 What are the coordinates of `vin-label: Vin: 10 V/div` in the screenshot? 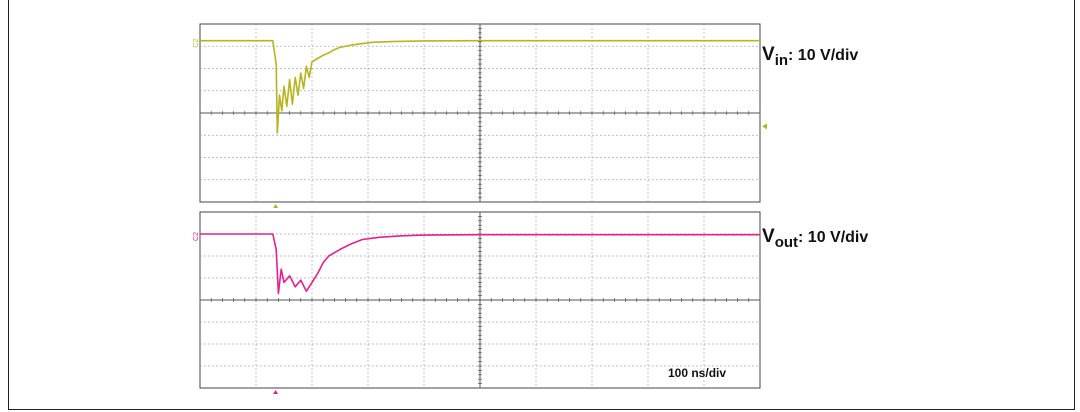 It's located at (810, 56).